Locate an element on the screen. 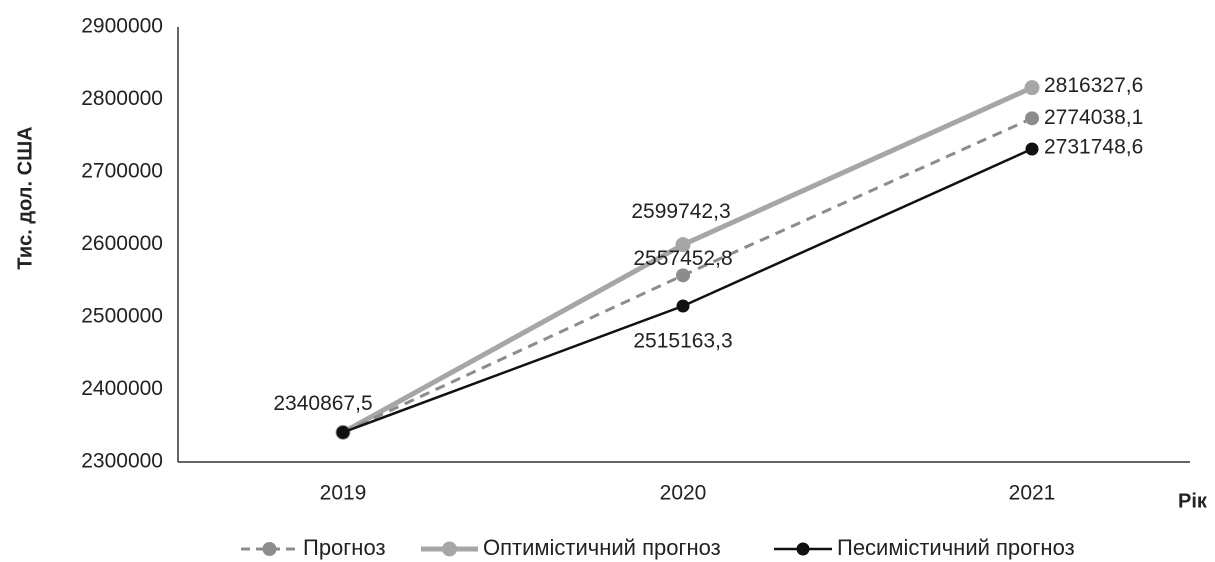 This screenshot has height=562, width=1215. x-tick-label: 2019 is located at coordinates (343, 493).